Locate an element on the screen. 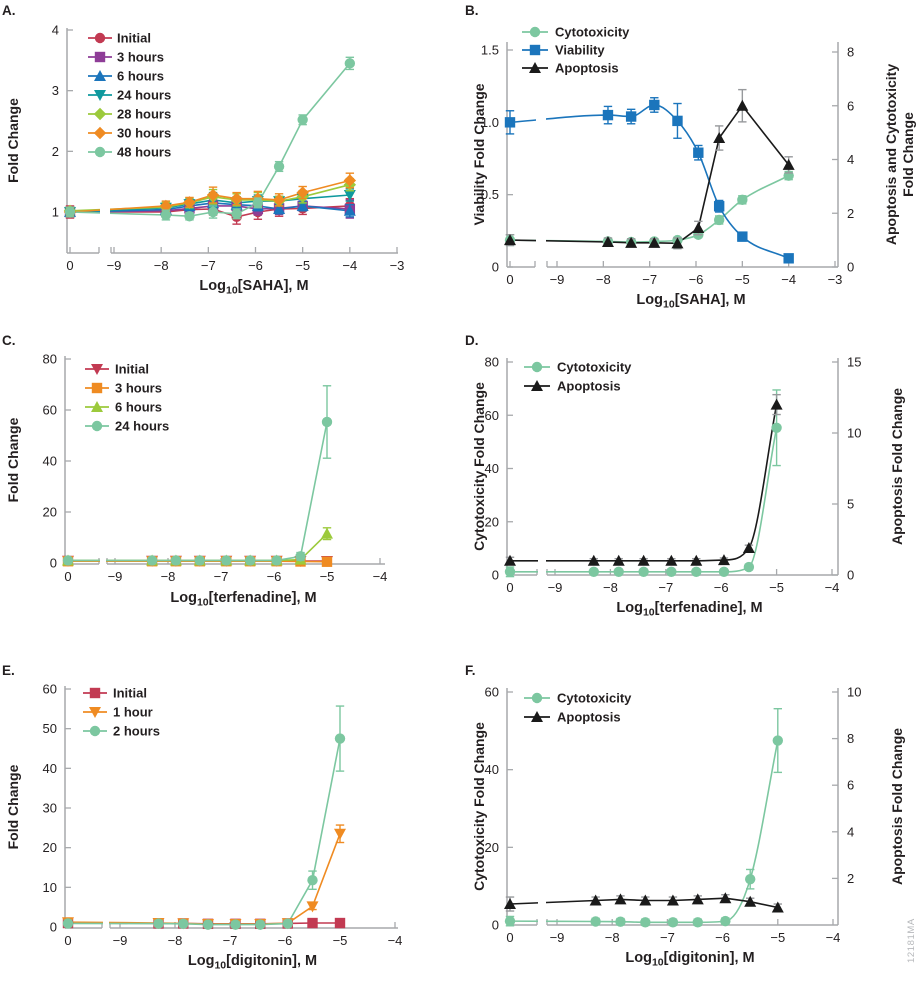 This screenshot has width=924, height=982. svg-text: 60 is located at coordinates (50, 689).